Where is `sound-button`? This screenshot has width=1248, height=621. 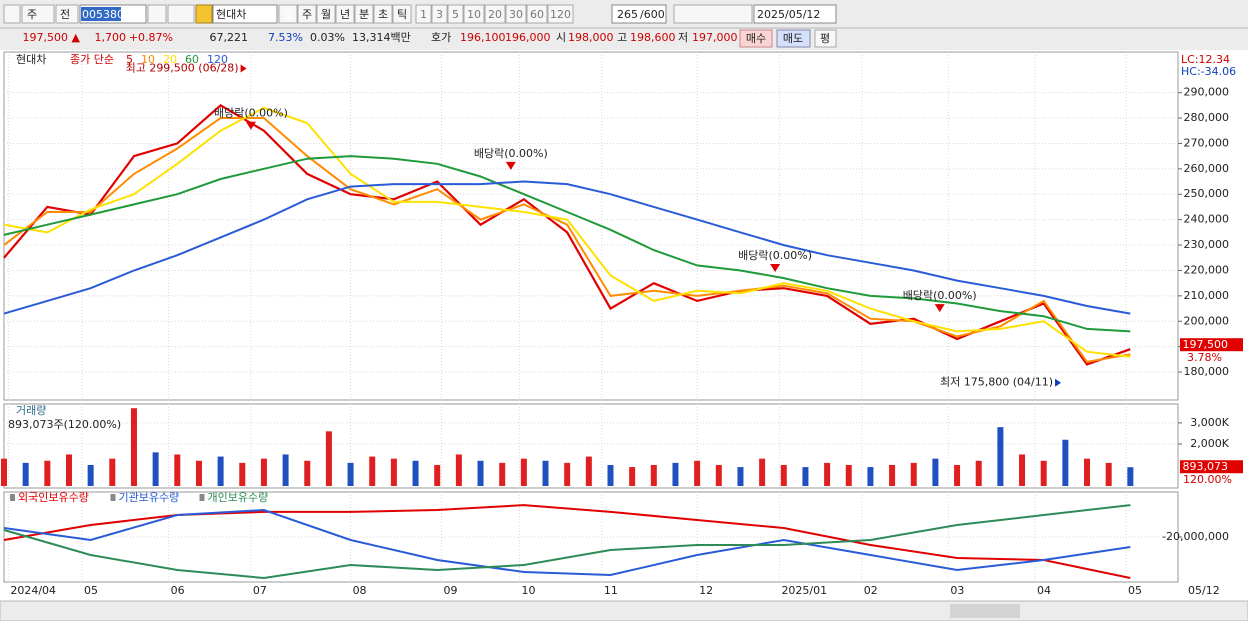 sound-button is located at coordinates (181, 14).